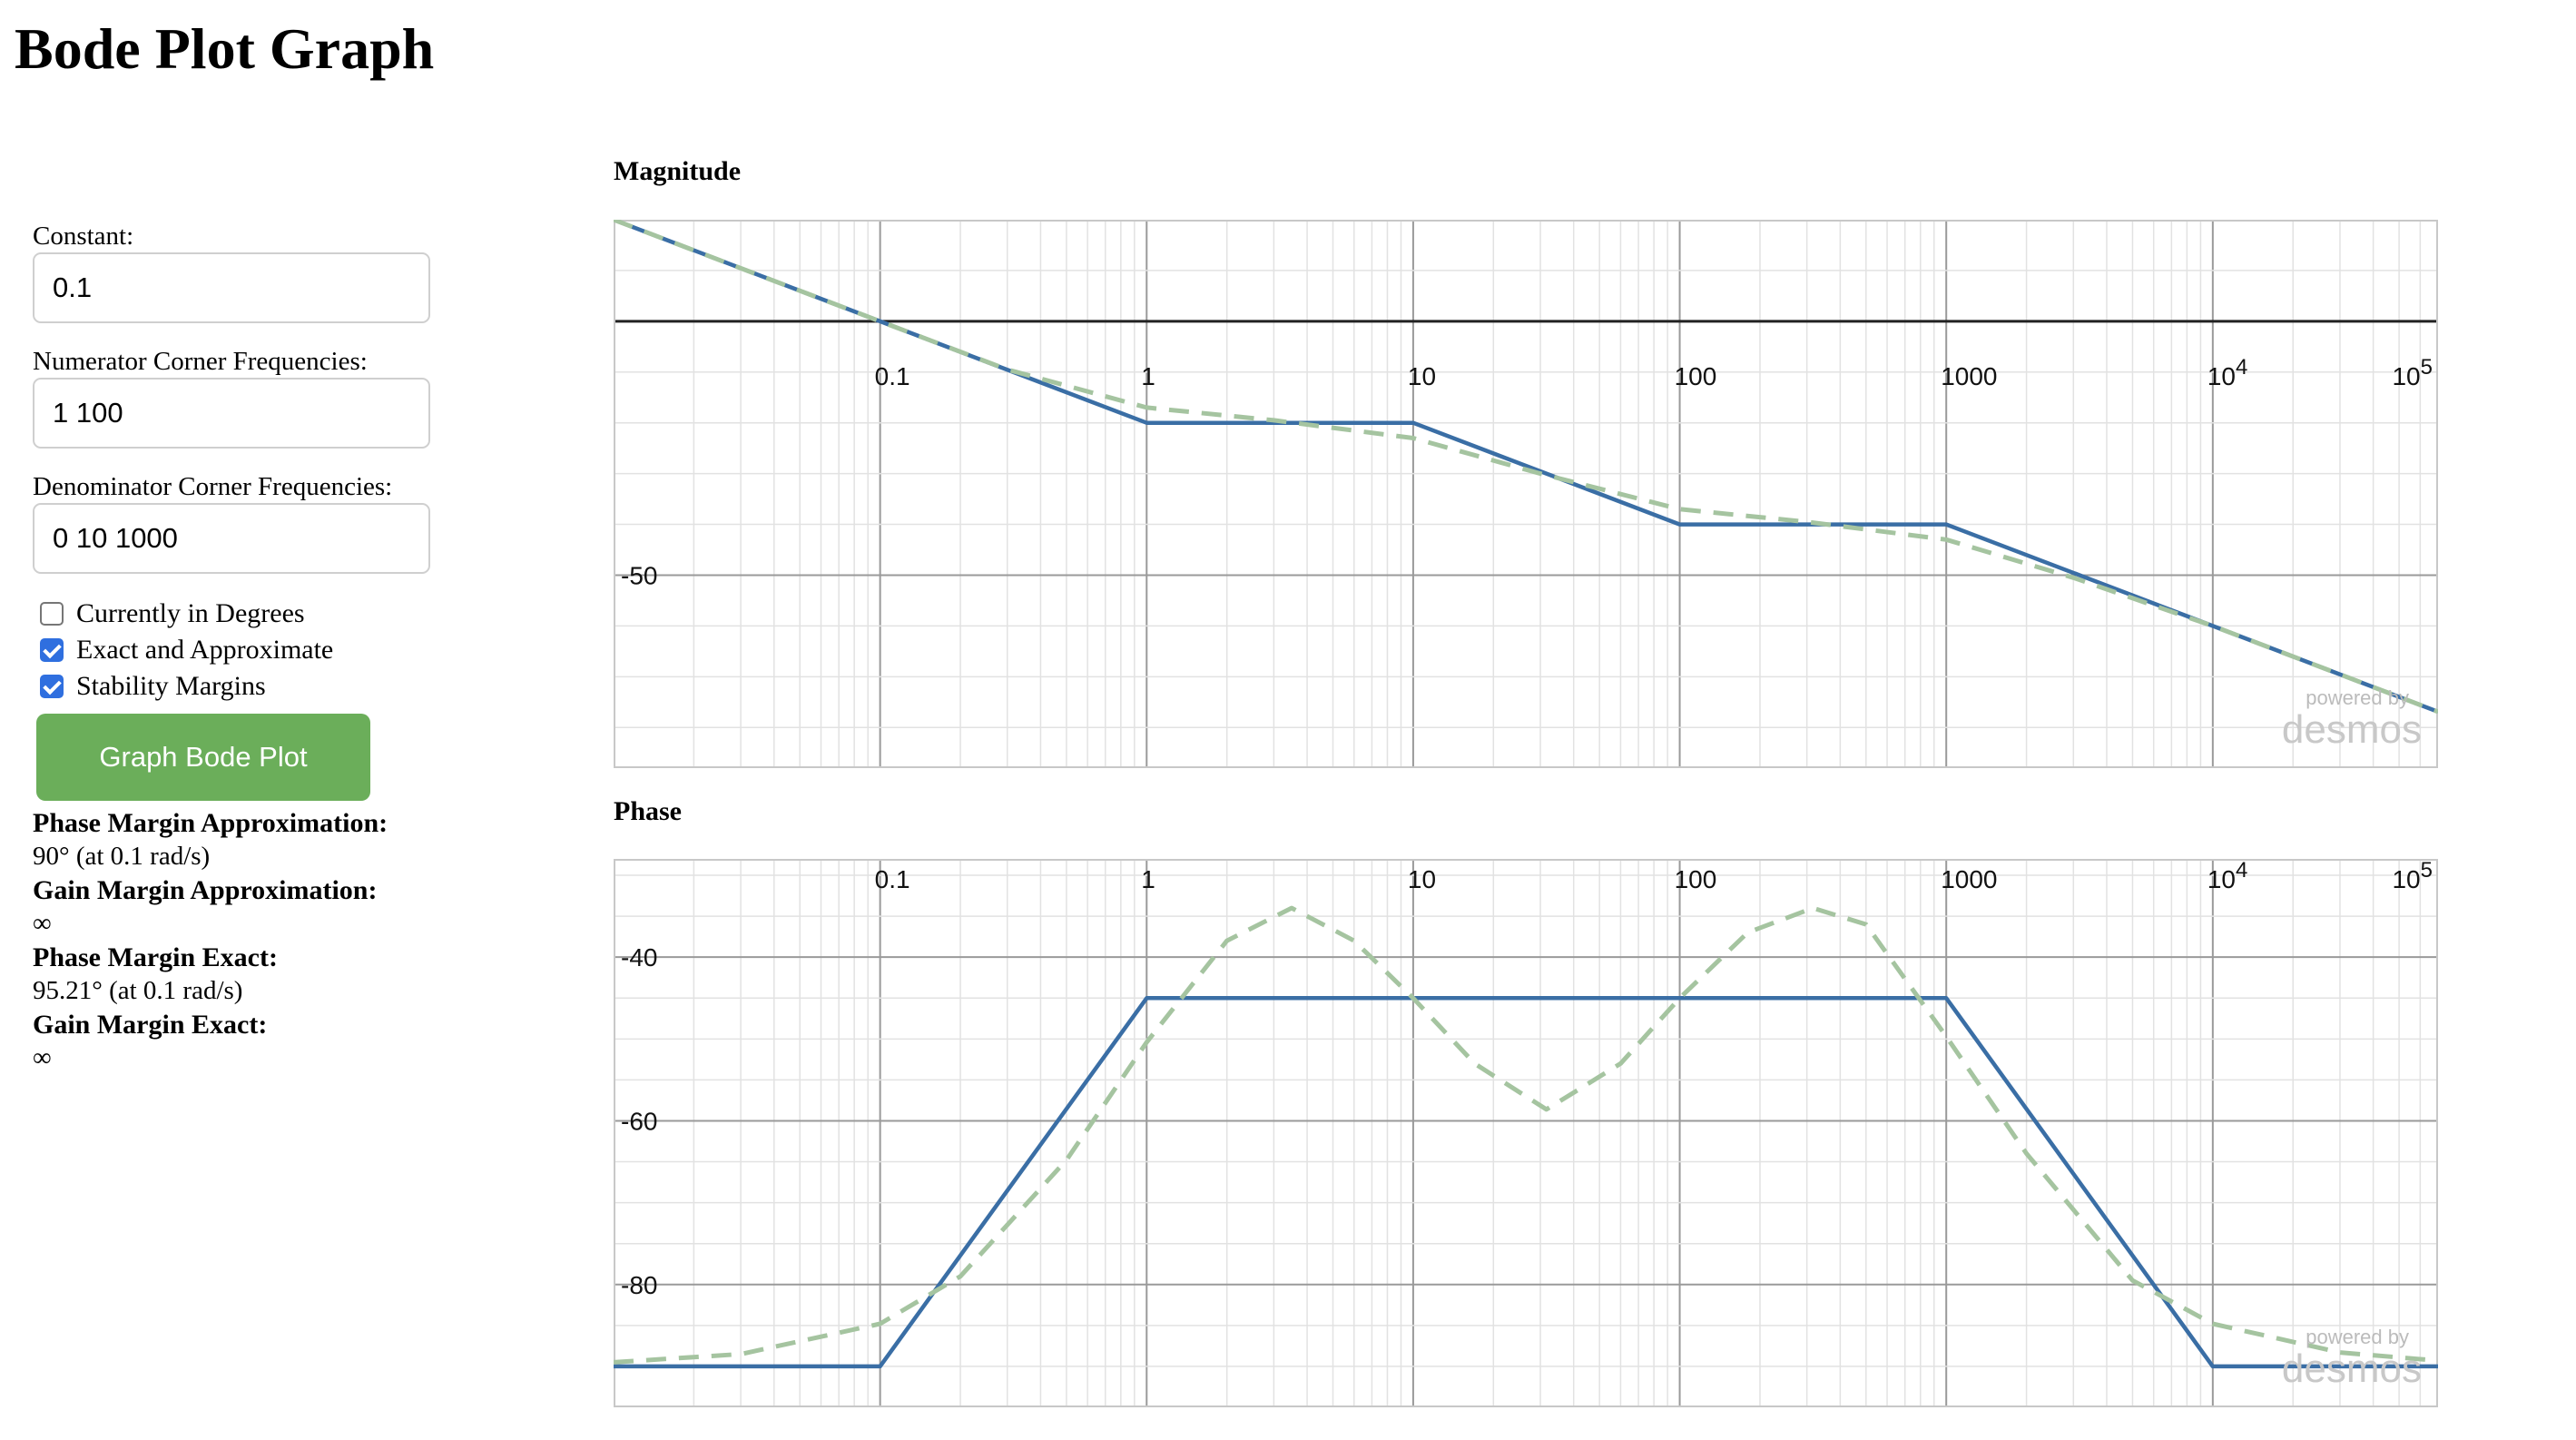 The image size is (2576, 1440). I want to click on gain-margin-approx-label: Gain Margin Approximation:, so click(205, 890).